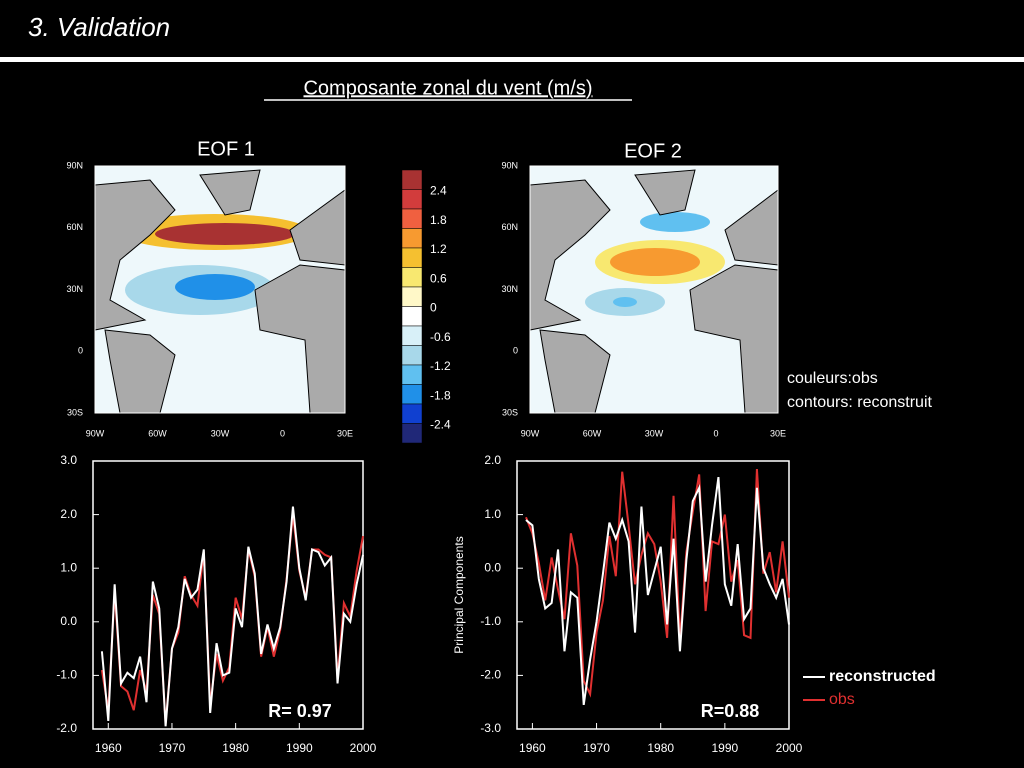  I want to click on y-tick-label: 3.0, so click(68, 460).